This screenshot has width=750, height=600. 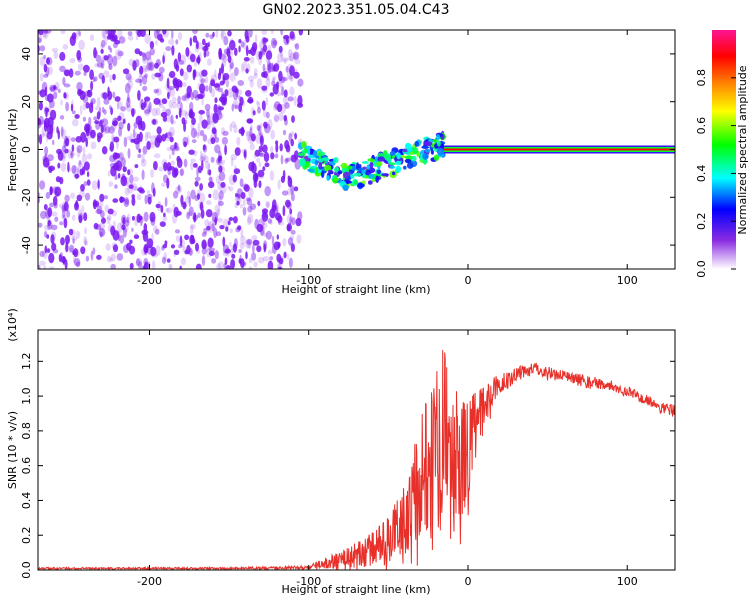 What do you see at coordinates (26, 431) in the screenshot?
I see `y-tick-label: 0.8` at bounding box center [26, 431].